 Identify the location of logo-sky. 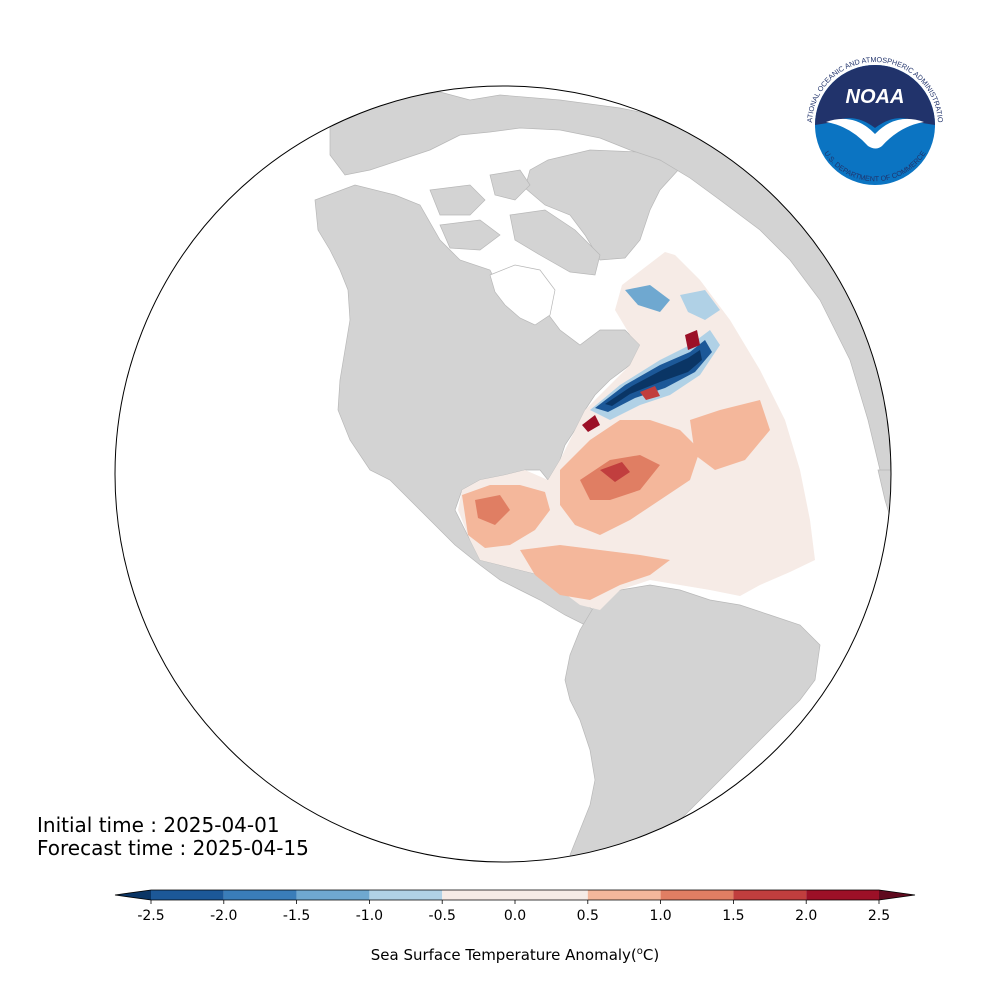
(875, 96).